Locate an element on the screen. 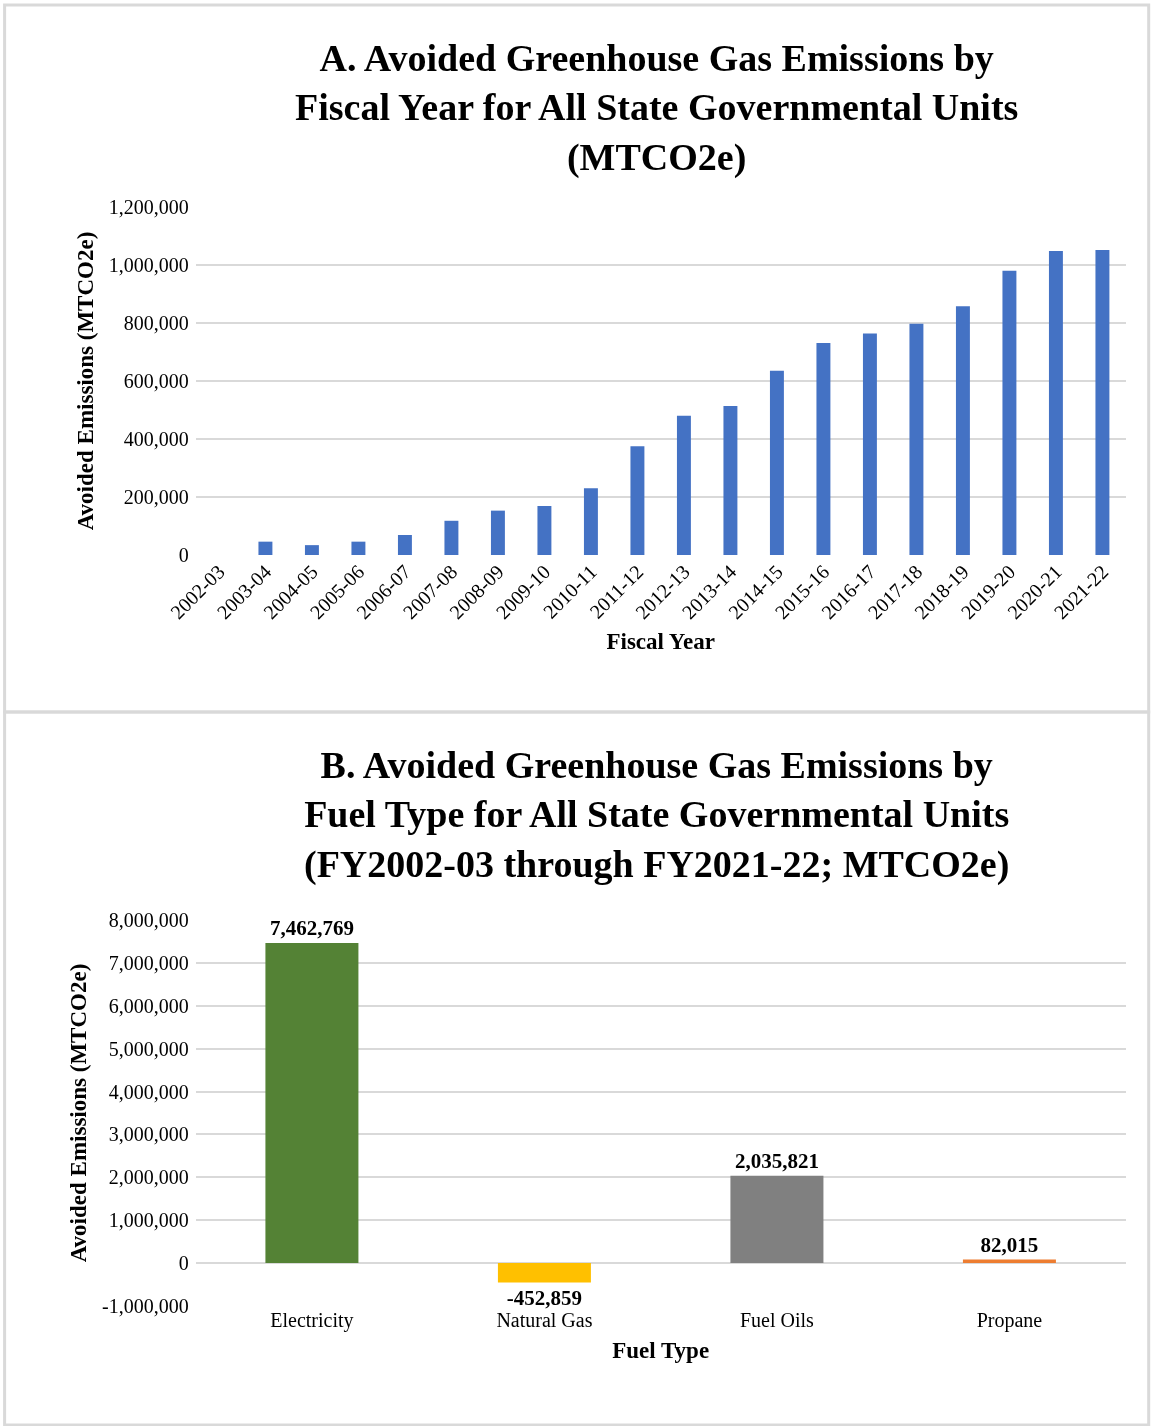  x-tick-label: Electricity is located at coordinates (312, 1320).